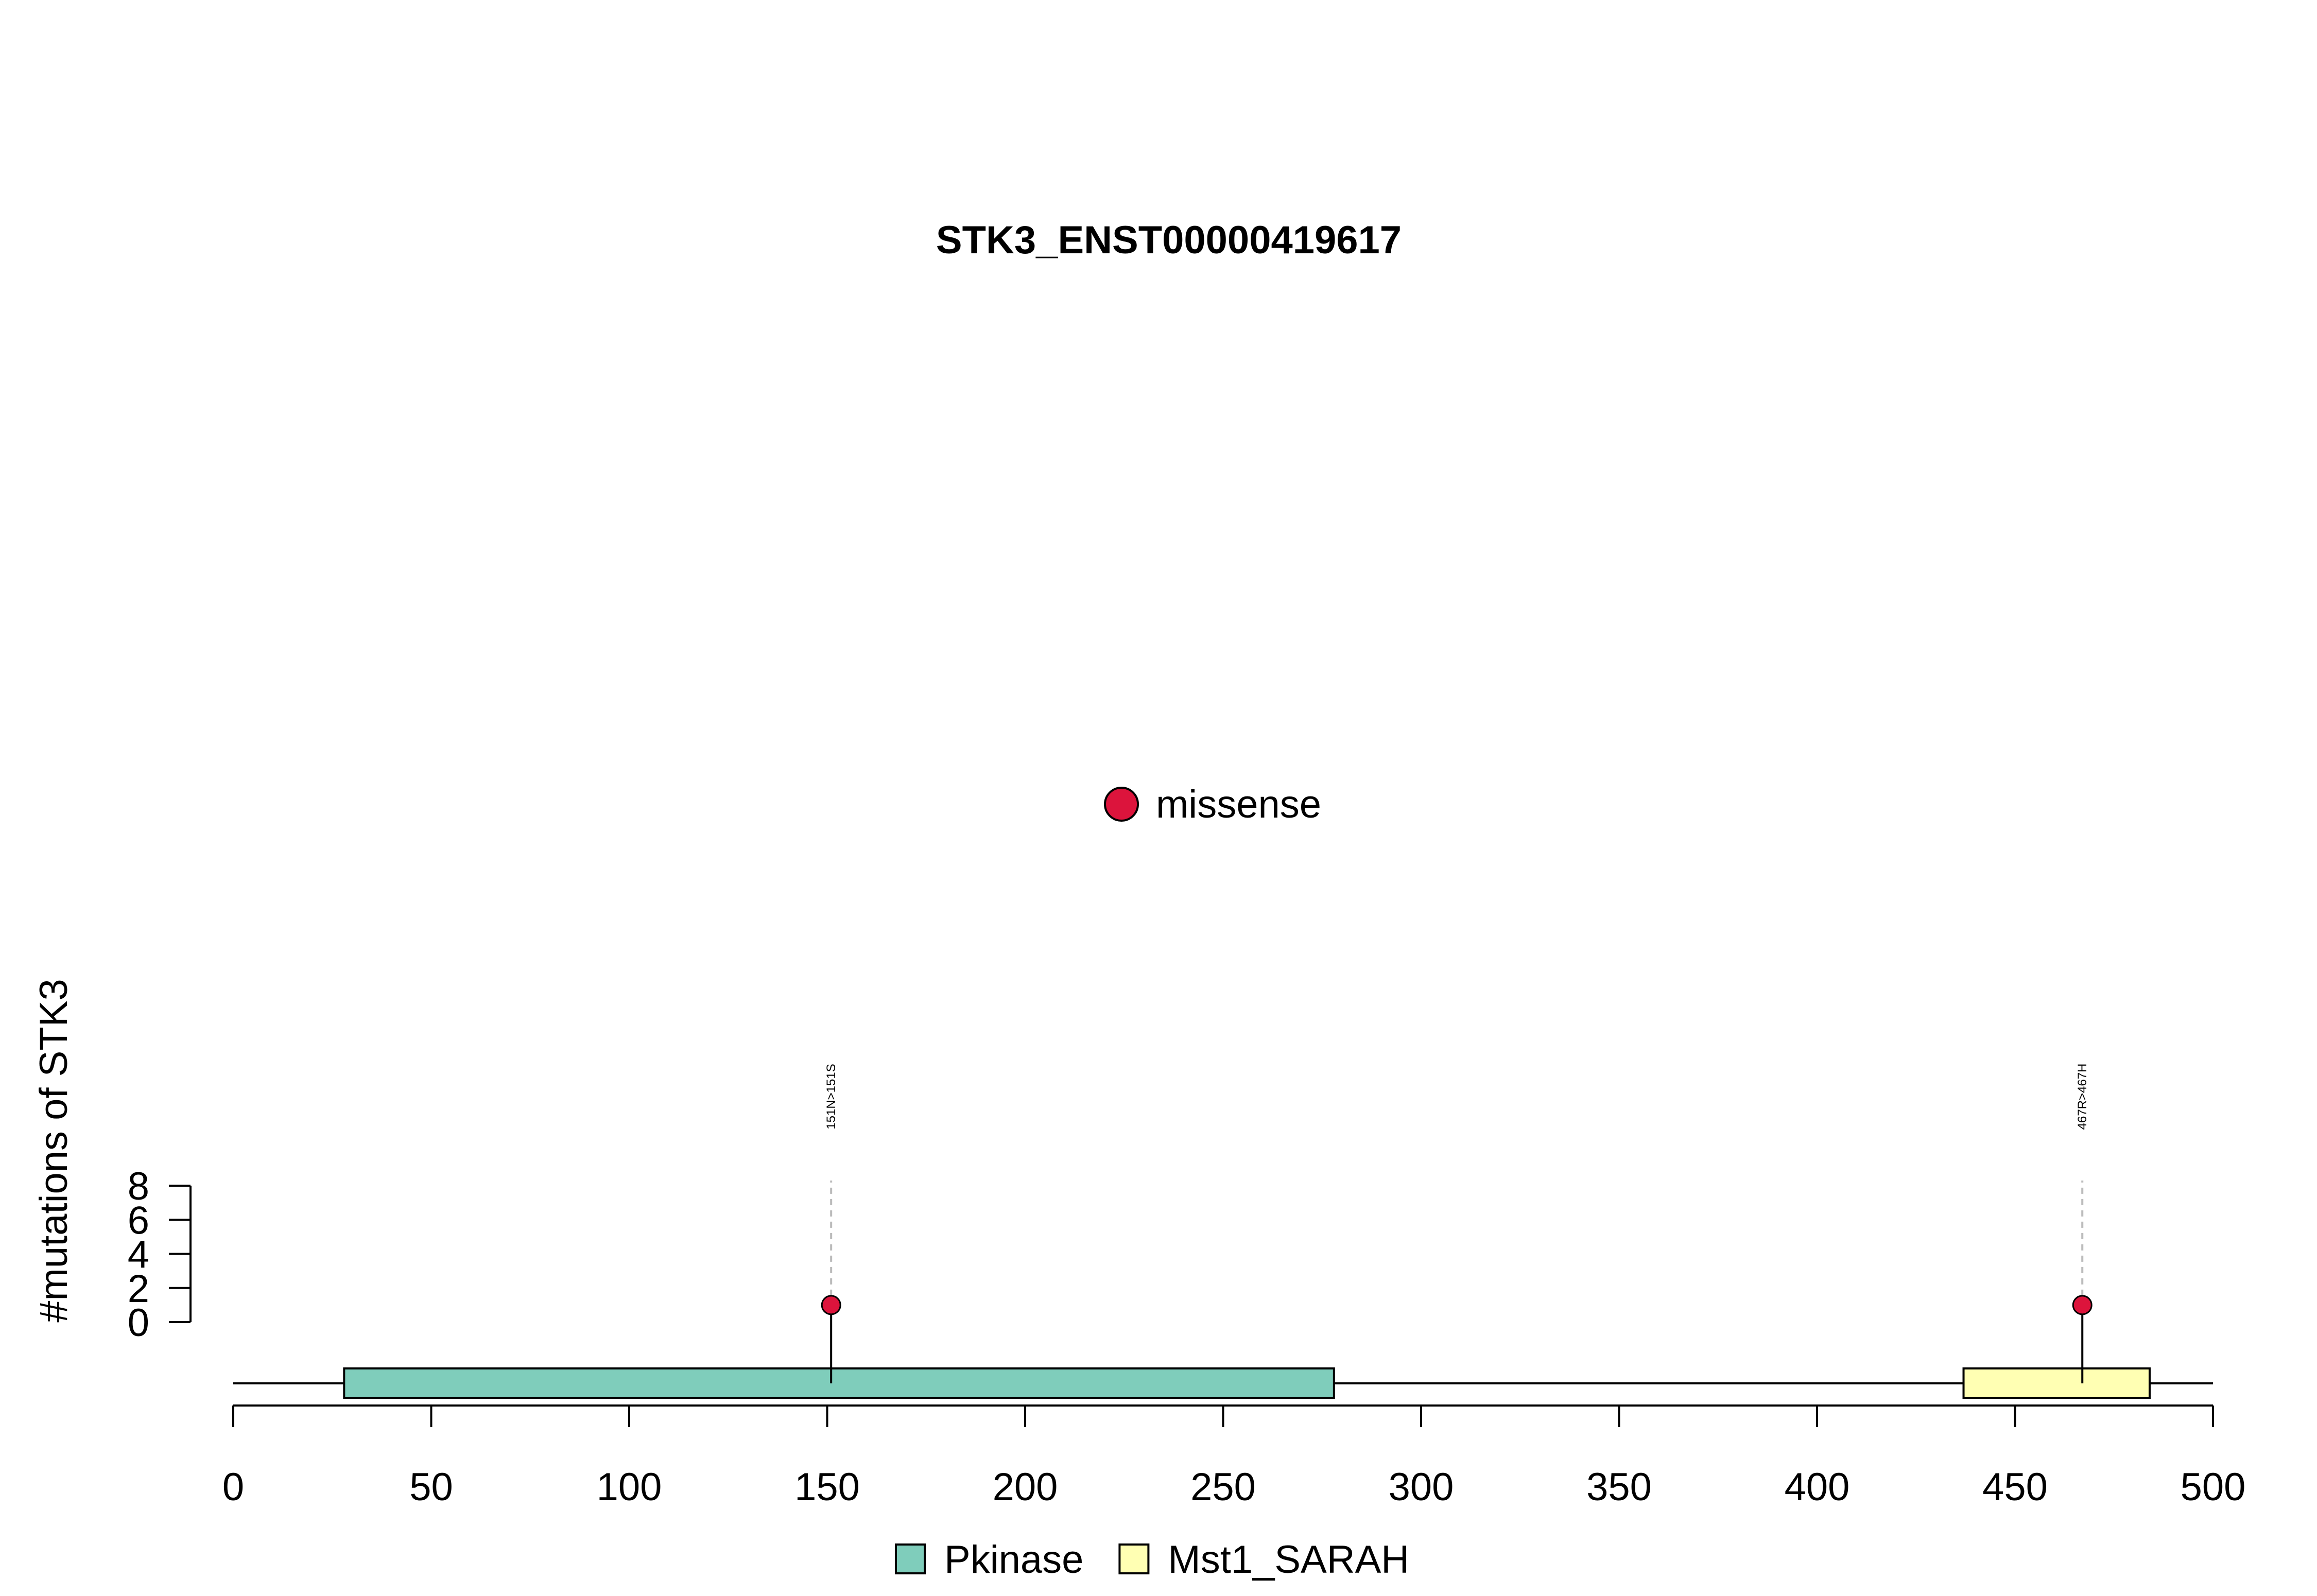 This screenshot has width=2317, height=1596. What do you see at coordinates (839, 1383) in the screenshot?
I see `domain-pkinase` at bounding box center [839, 1383].